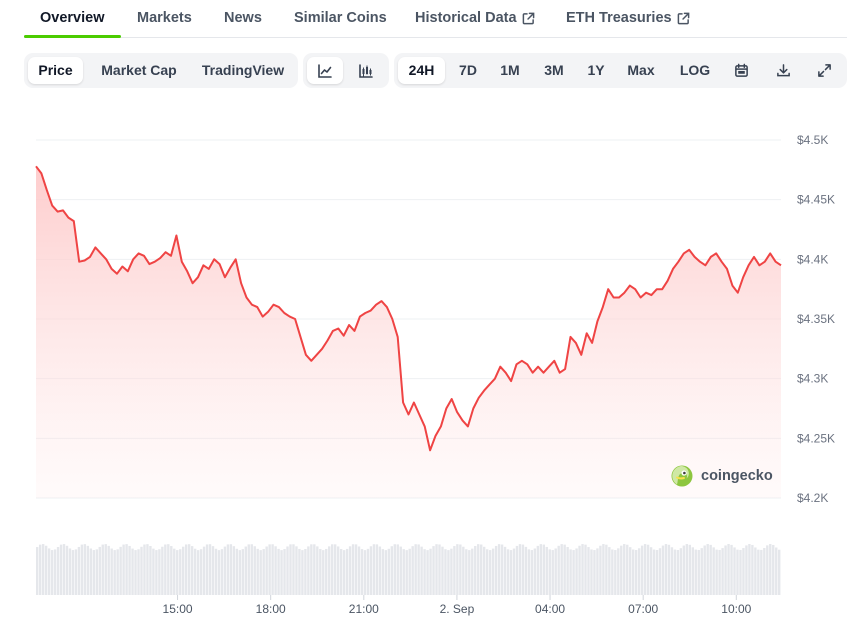 The height and width of the screenshot is (620, 847). What do you see at coordinates (366, 70) in the screenshot?
I see `candlestick-chart-button` at bounding box center [366, 70].